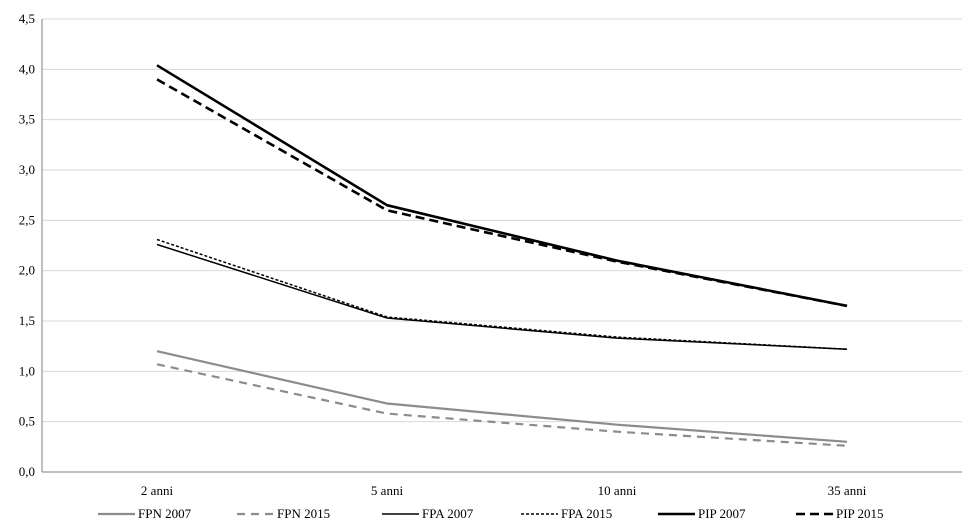 This screenshot has width=968, height=524. What do you see at coordinates (27, 169) in the screenshot?
I see `y-tick-label: 3,0` at bounding box center [27, 169].